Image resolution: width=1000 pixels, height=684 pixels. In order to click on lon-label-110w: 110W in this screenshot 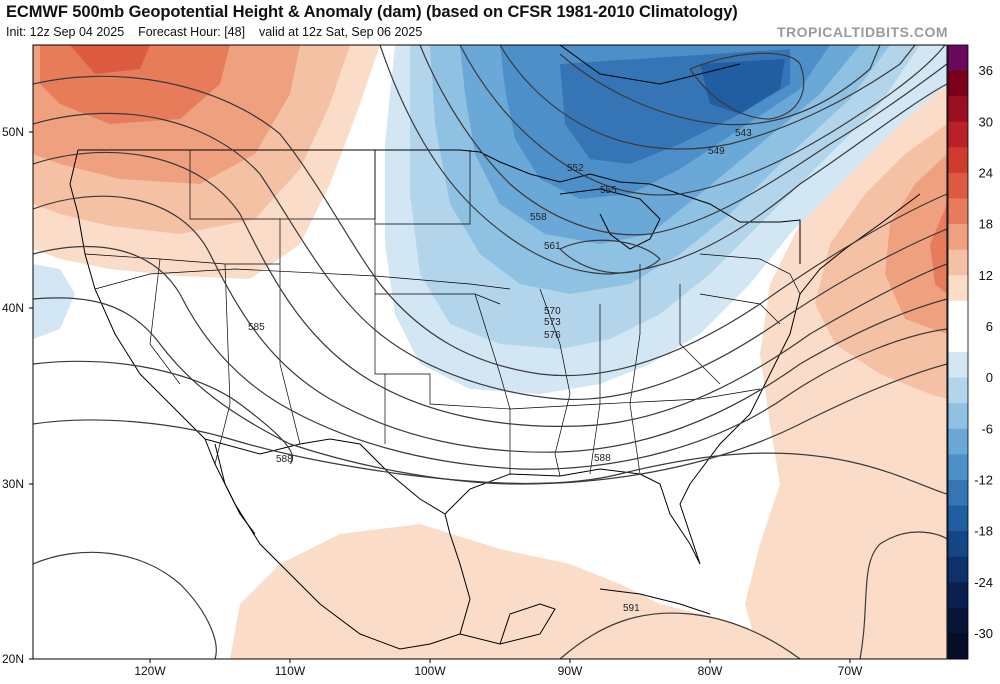, I will do `click(290, 671)`.